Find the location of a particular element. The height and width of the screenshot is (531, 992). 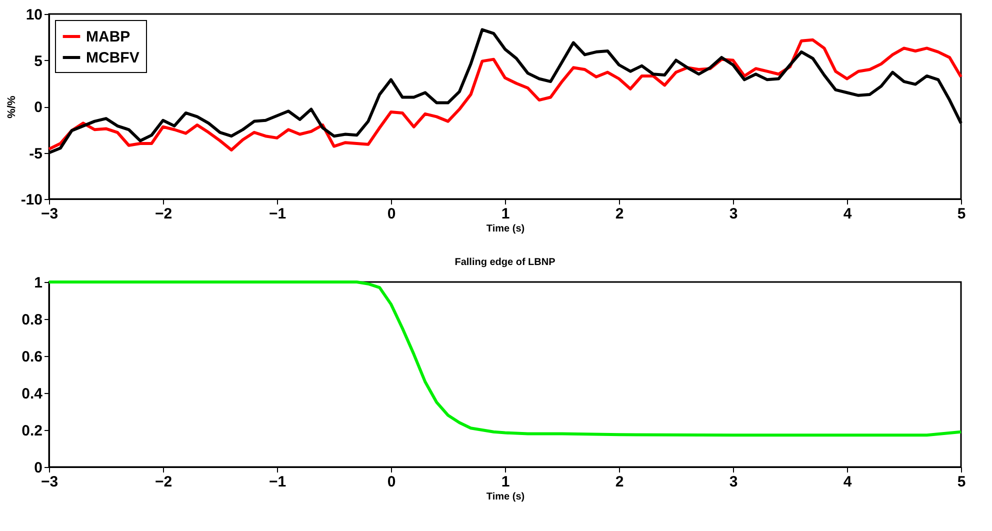

y-axis-title: %/% is located at coordinates (12, 106).